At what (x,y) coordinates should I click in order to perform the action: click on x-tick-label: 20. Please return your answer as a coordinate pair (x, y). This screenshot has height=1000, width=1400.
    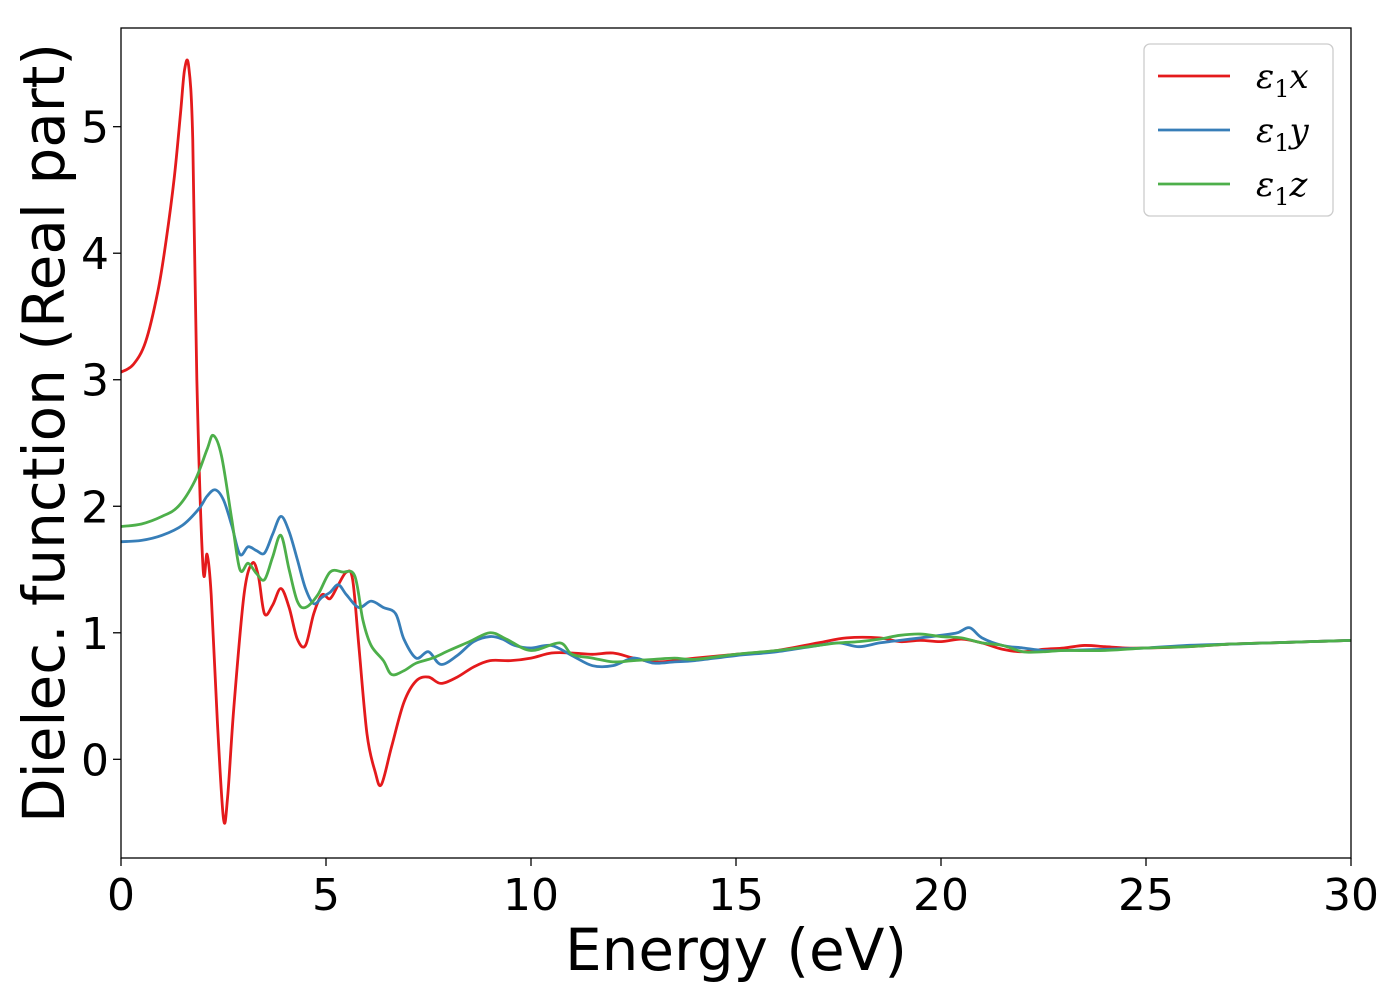
    Looking at the image, I should click on (941, 895).